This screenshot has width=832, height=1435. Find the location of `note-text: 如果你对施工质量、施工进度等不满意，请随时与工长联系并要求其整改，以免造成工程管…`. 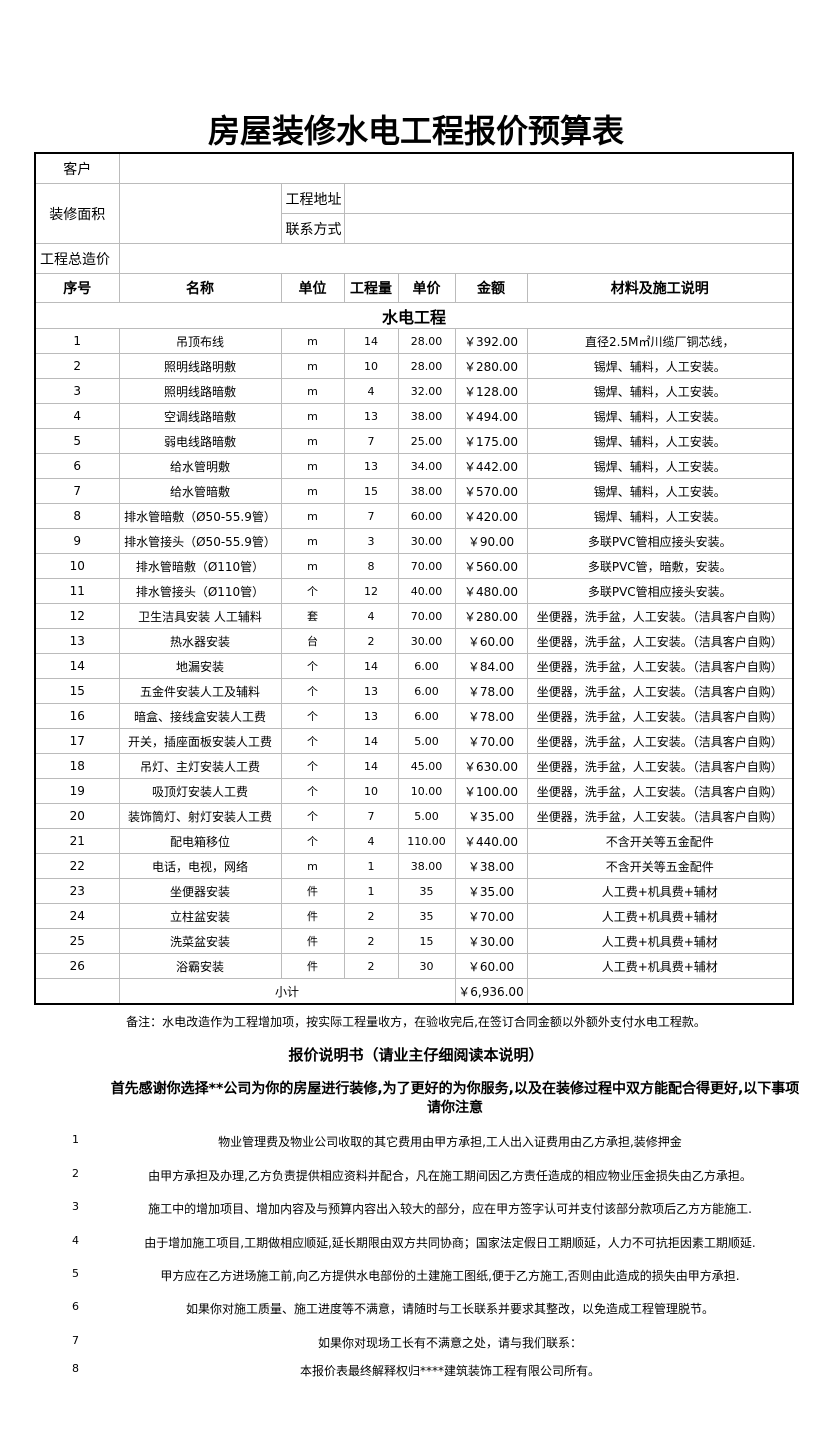

note-text: 如果你对施工质量、施工进度等不满意，请随时与工长联系并要求其整改，以免造成工程管… is located at coordinates (449, 1309).